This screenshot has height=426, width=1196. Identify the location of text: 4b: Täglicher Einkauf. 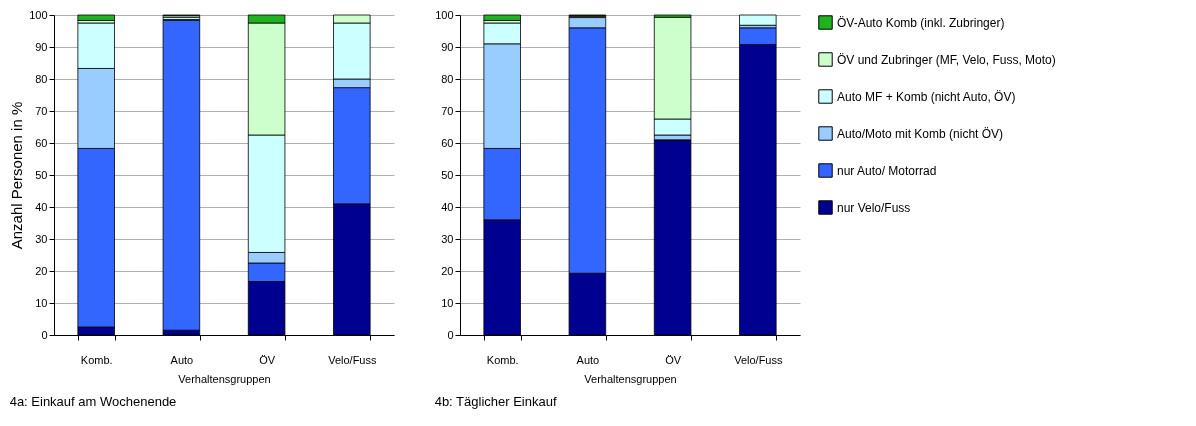
(495, 401).